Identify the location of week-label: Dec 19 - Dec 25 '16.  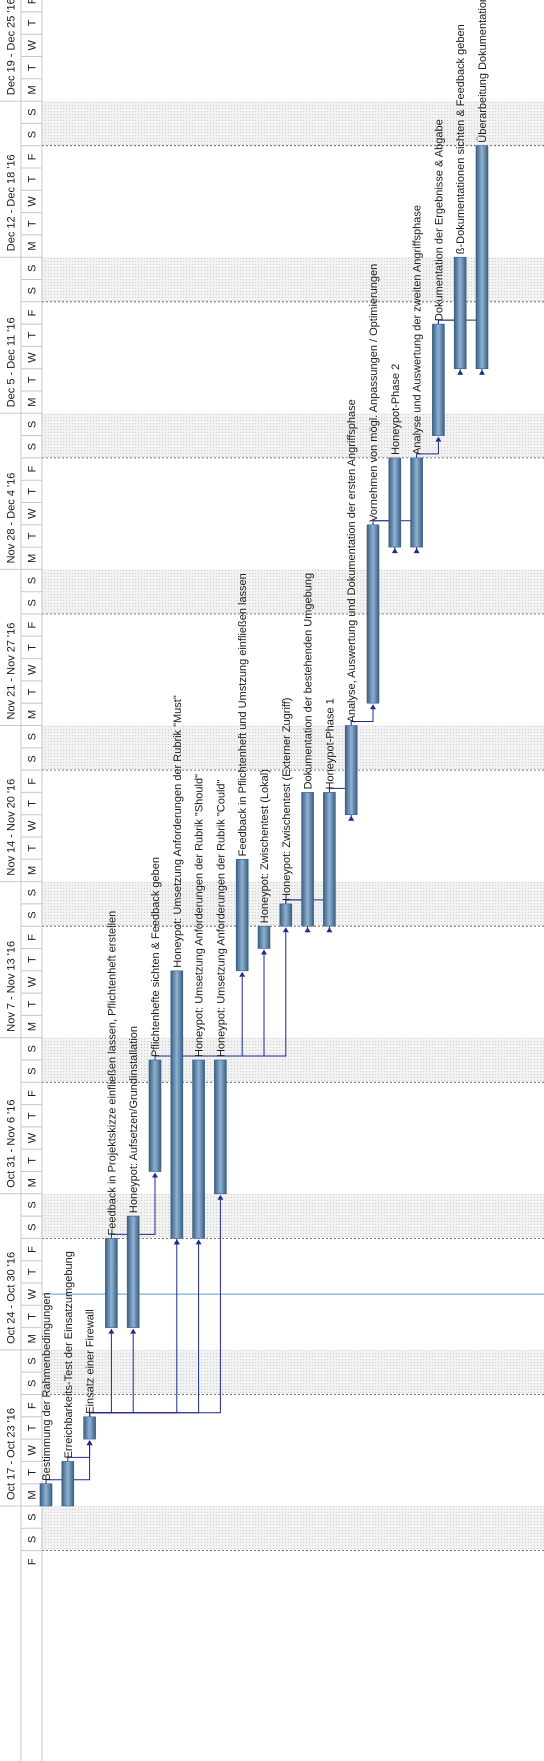
(12, 47).